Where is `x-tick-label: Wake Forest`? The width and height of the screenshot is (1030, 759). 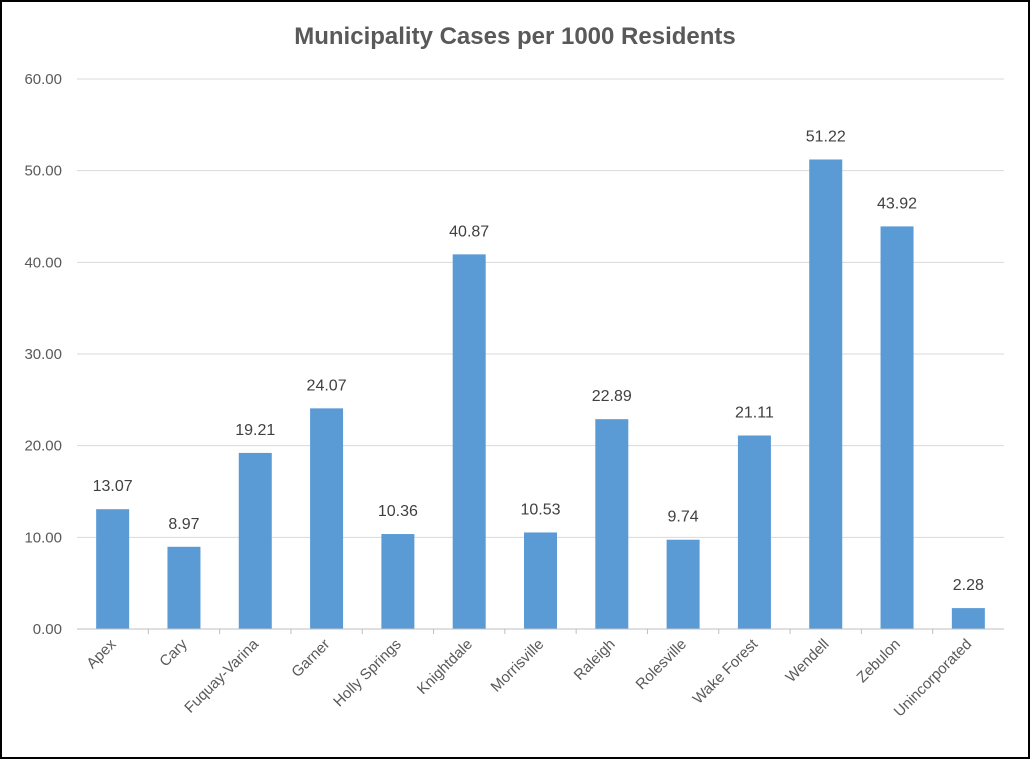
x-tick-label: Wake Forest is located at coordinates (726, 671).